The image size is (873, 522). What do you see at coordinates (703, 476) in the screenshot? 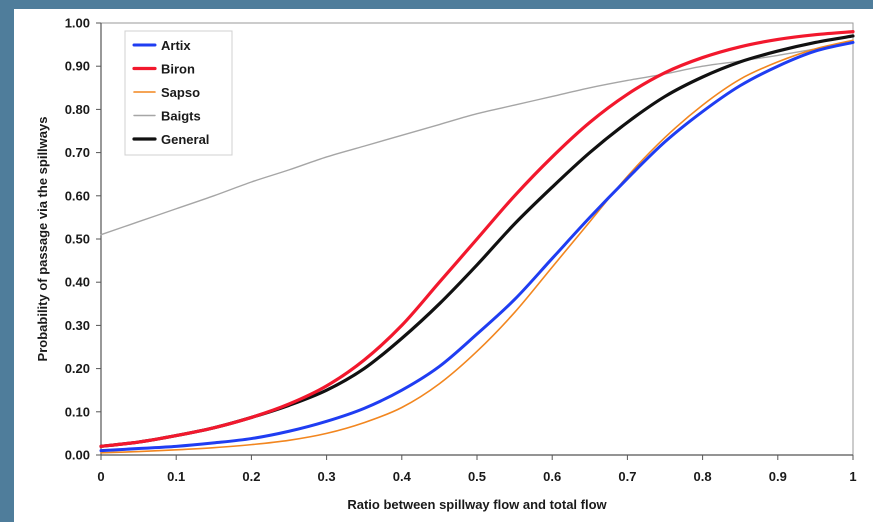
I see `x-tick-label: 0.8` at bounding box center [703, 476].